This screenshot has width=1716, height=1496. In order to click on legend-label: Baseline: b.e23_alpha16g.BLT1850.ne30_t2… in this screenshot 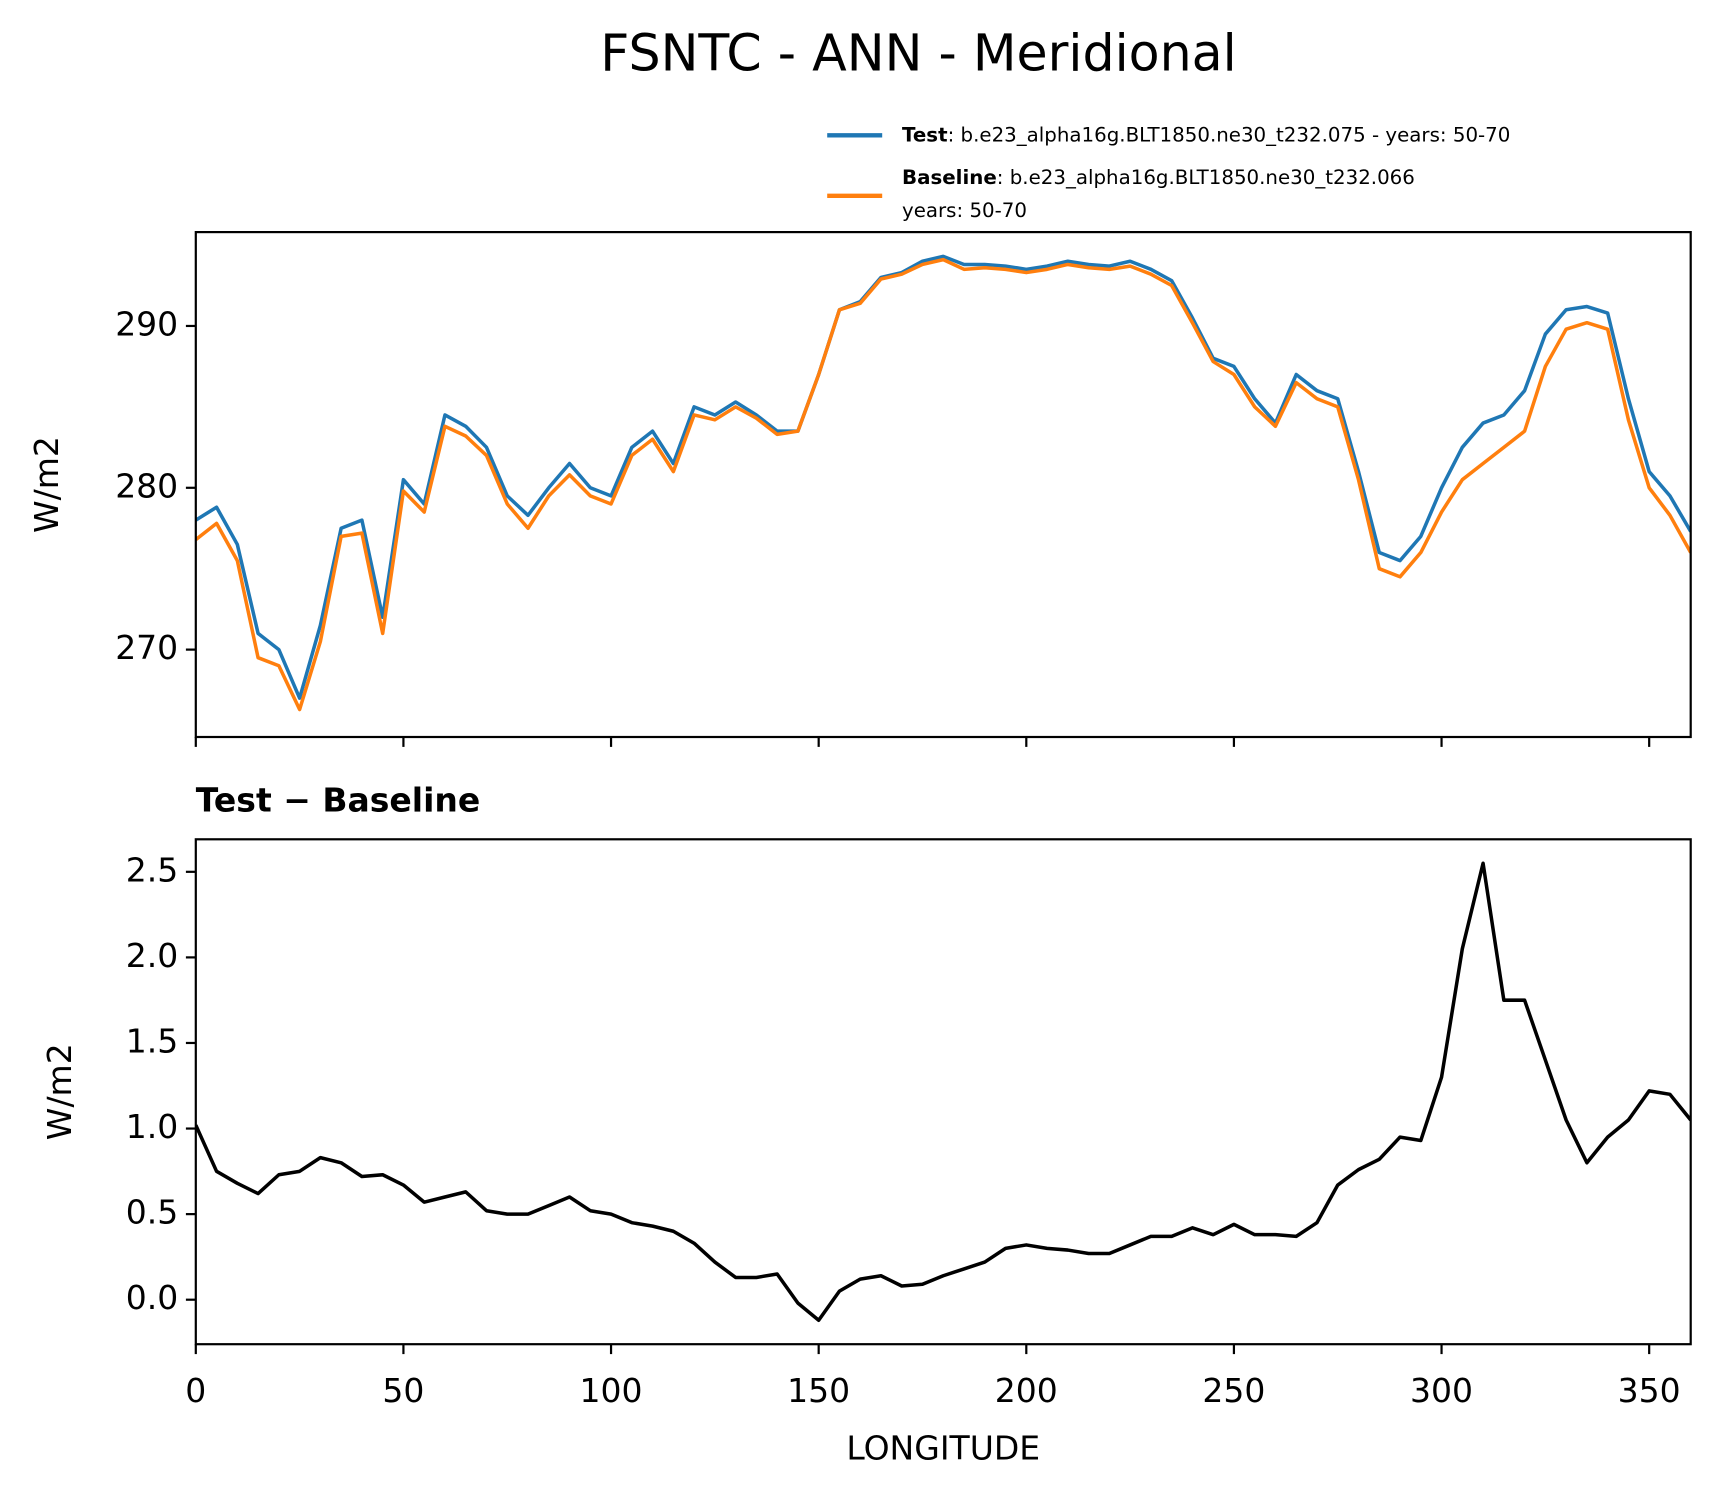, I will do `click(1158, 194)`.